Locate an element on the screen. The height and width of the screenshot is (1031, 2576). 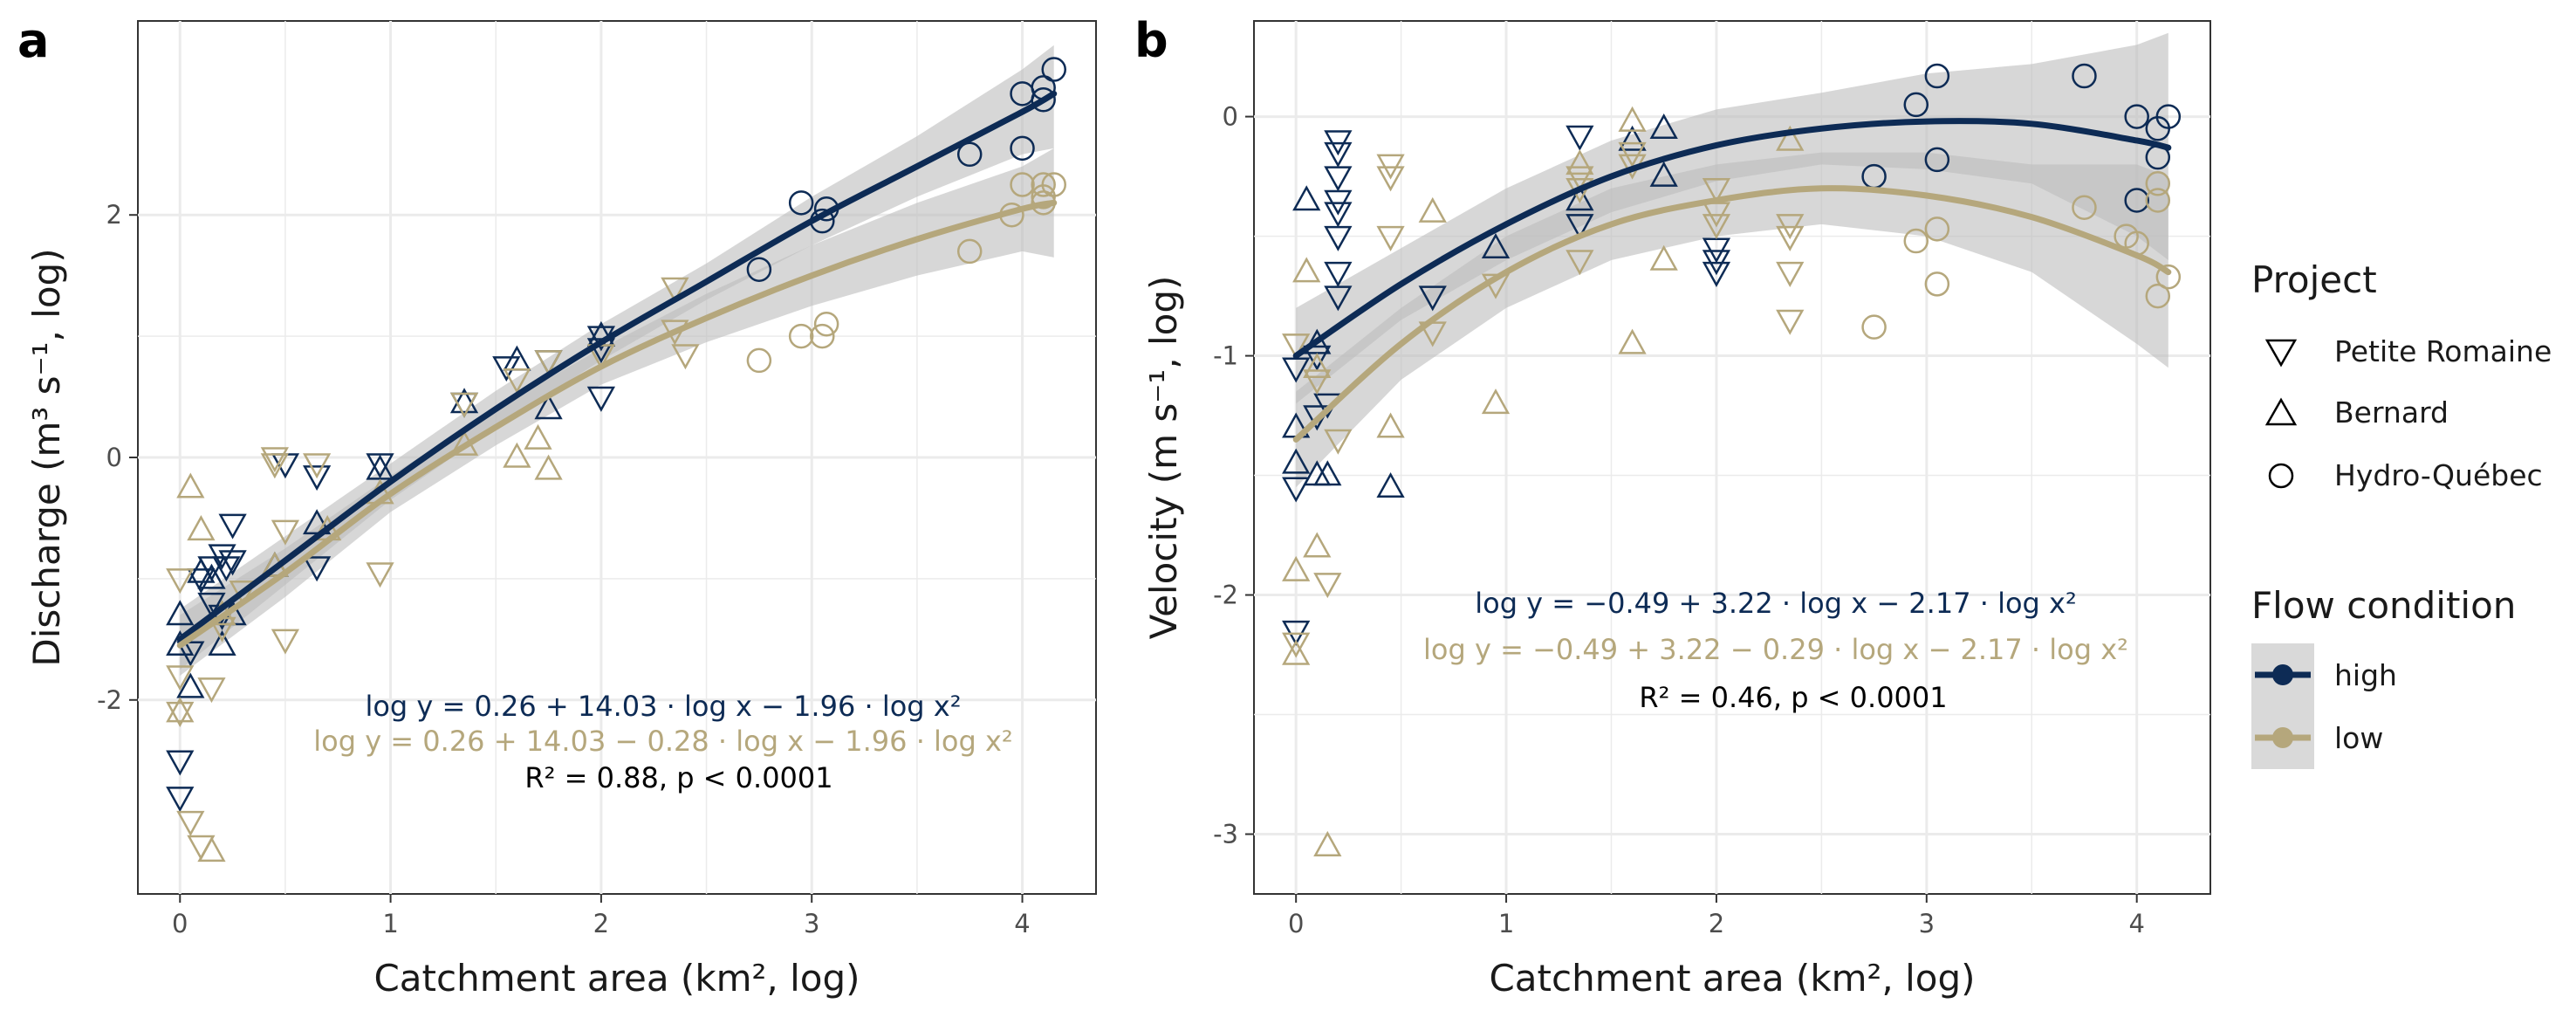
legend-project-title: Project is located at coordinates (2314, 279).